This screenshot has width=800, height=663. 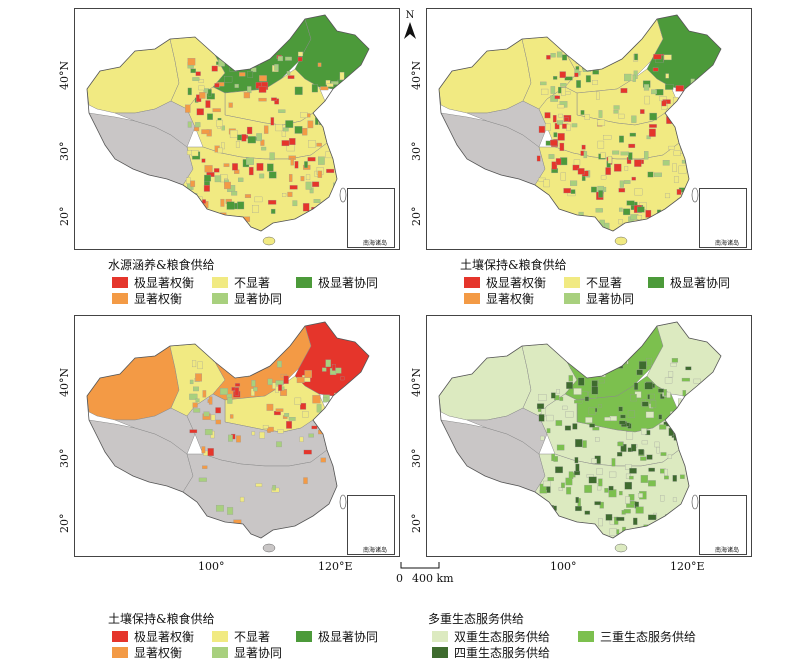 I want to click on taiwan-island, so click(x=343, y=195).